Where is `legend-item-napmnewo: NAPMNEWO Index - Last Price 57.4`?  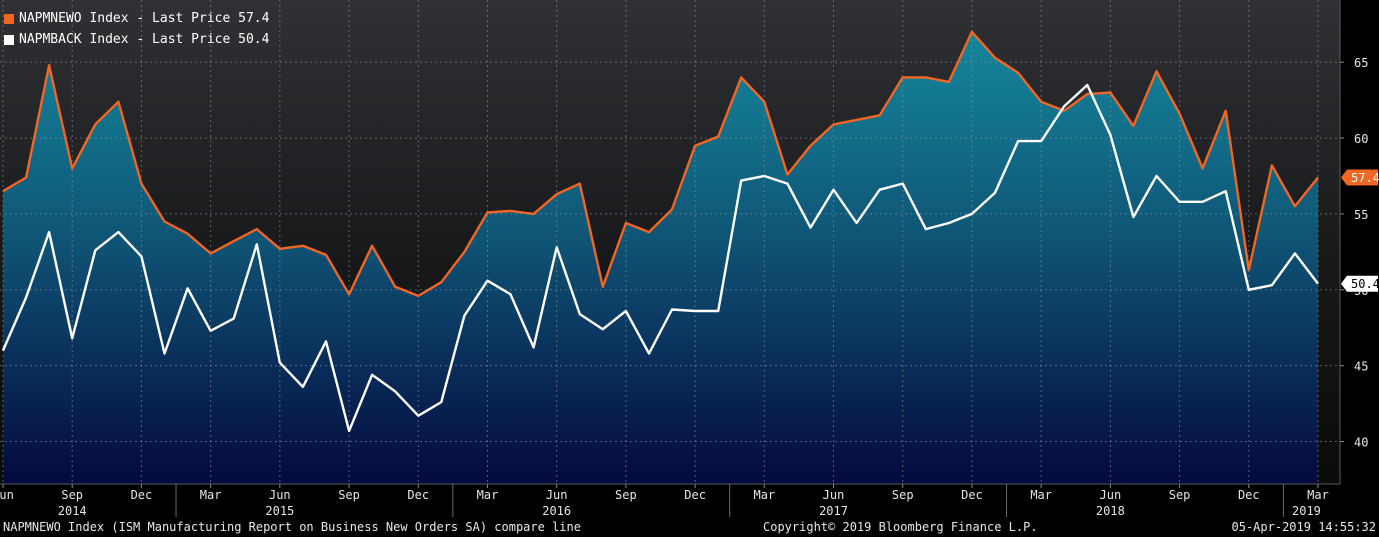
legend-item-napmnewo: NAPMNEWO Index - Last Price 57.4 is located at coordinates (136, 18).